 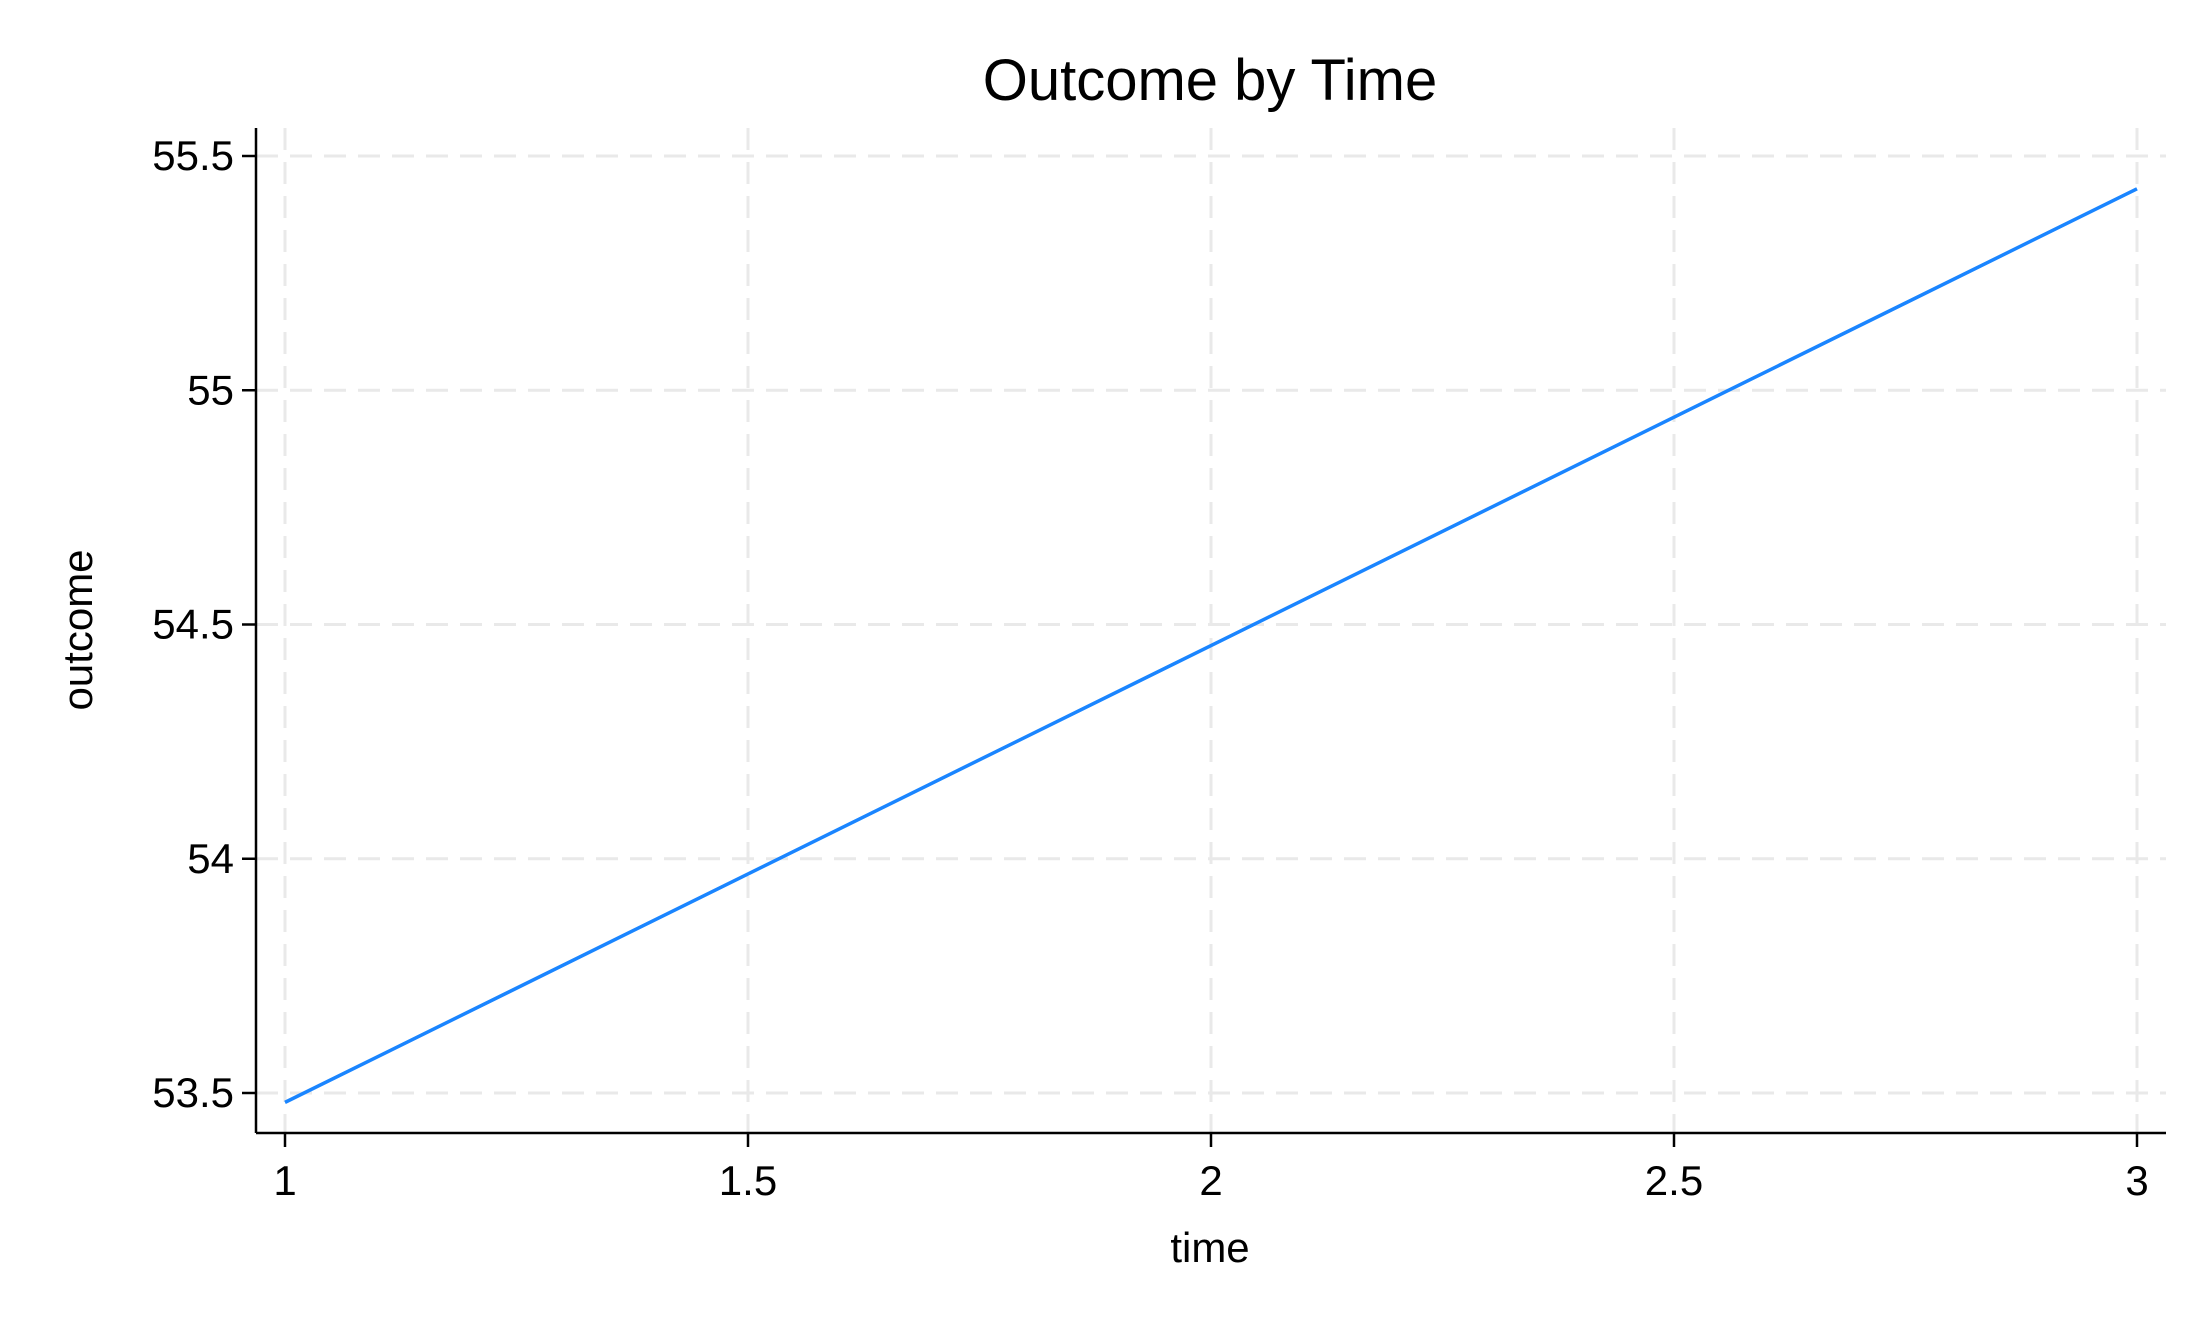 What do you see at coordinates (193, 155) in the screenshot?
I see `y-tick-label: 55.5` at bounding box center [193, 155].